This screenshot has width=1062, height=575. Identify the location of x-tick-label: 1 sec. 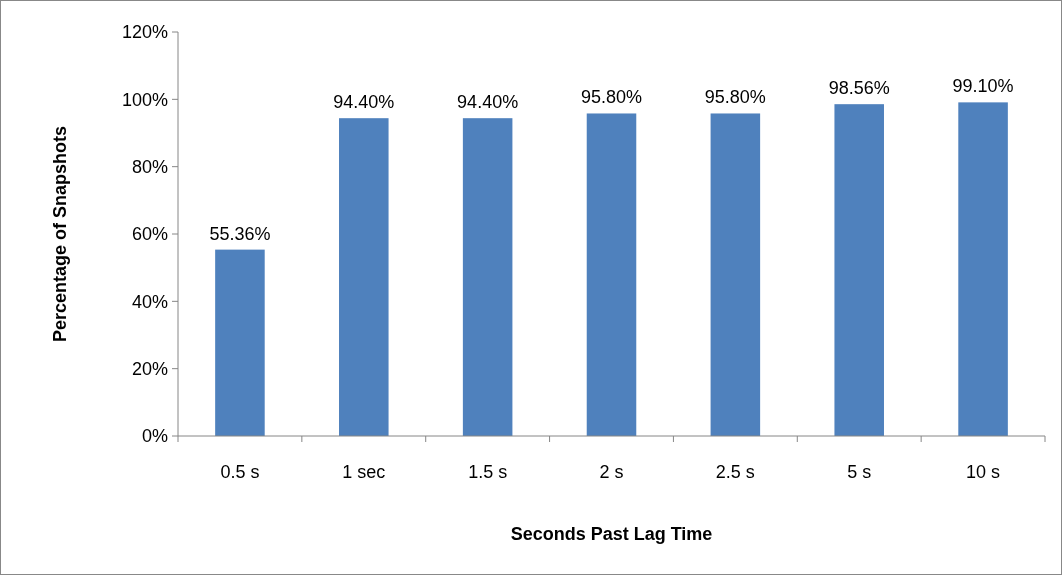
(364, 472).